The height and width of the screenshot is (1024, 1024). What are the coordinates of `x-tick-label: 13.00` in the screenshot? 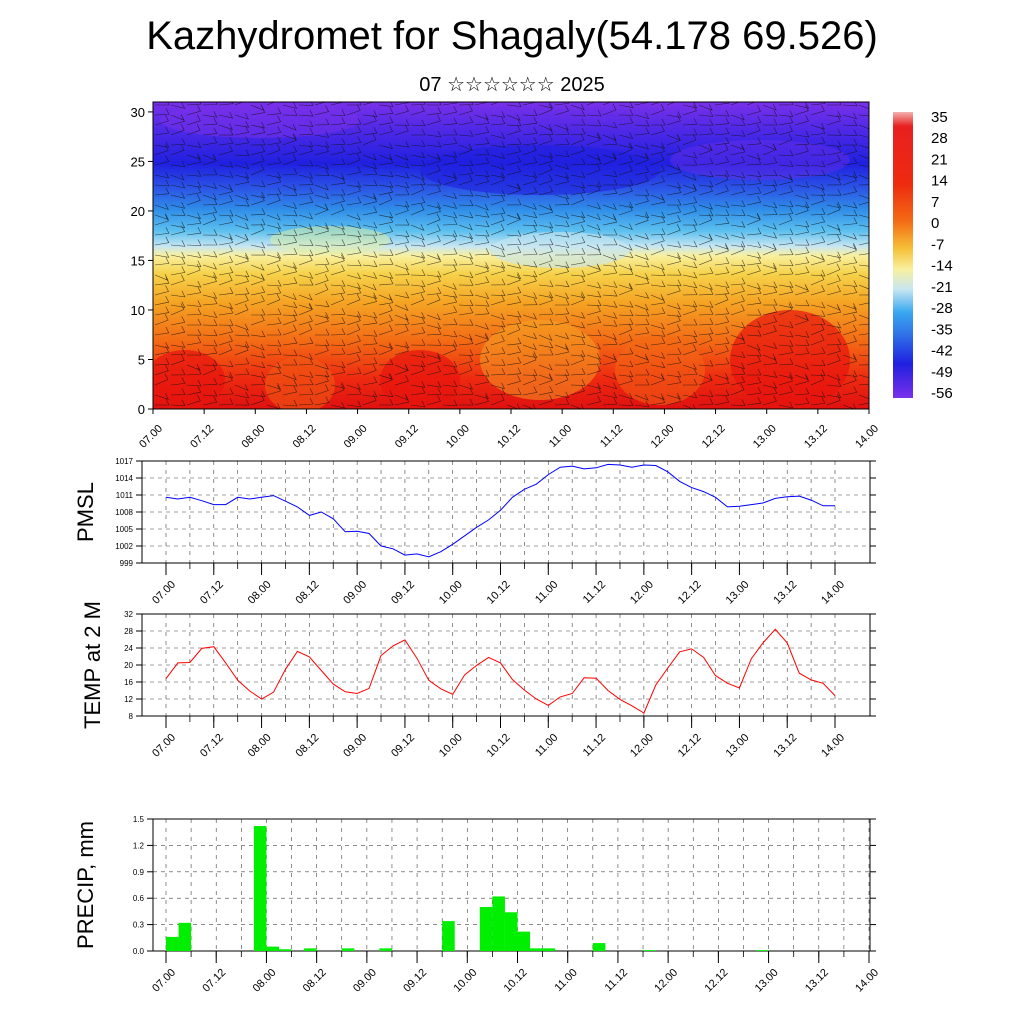 It's located at (738, 746).